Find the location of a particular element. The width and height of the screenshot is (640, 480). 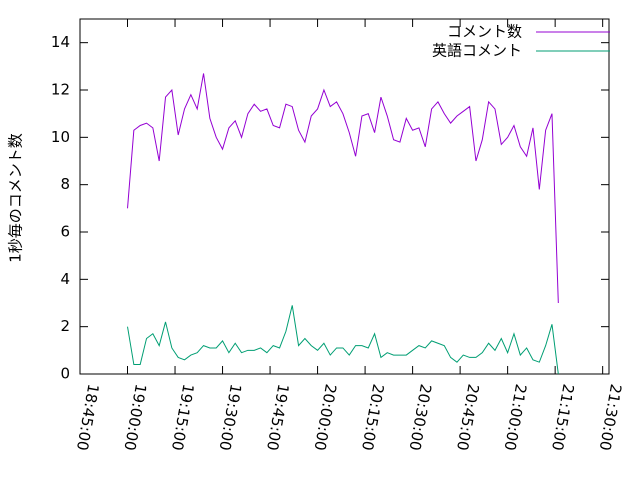

x-tick-label: 19:15:00 is located at coordinates (182, 417).